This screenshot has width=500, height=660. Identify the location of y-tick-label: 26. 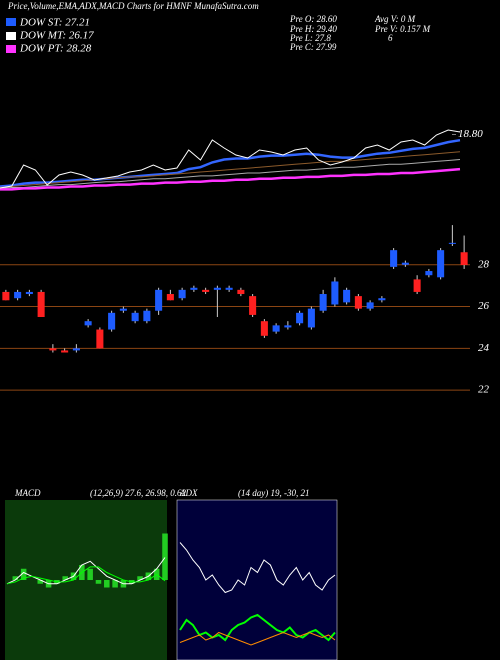
(484, 306).